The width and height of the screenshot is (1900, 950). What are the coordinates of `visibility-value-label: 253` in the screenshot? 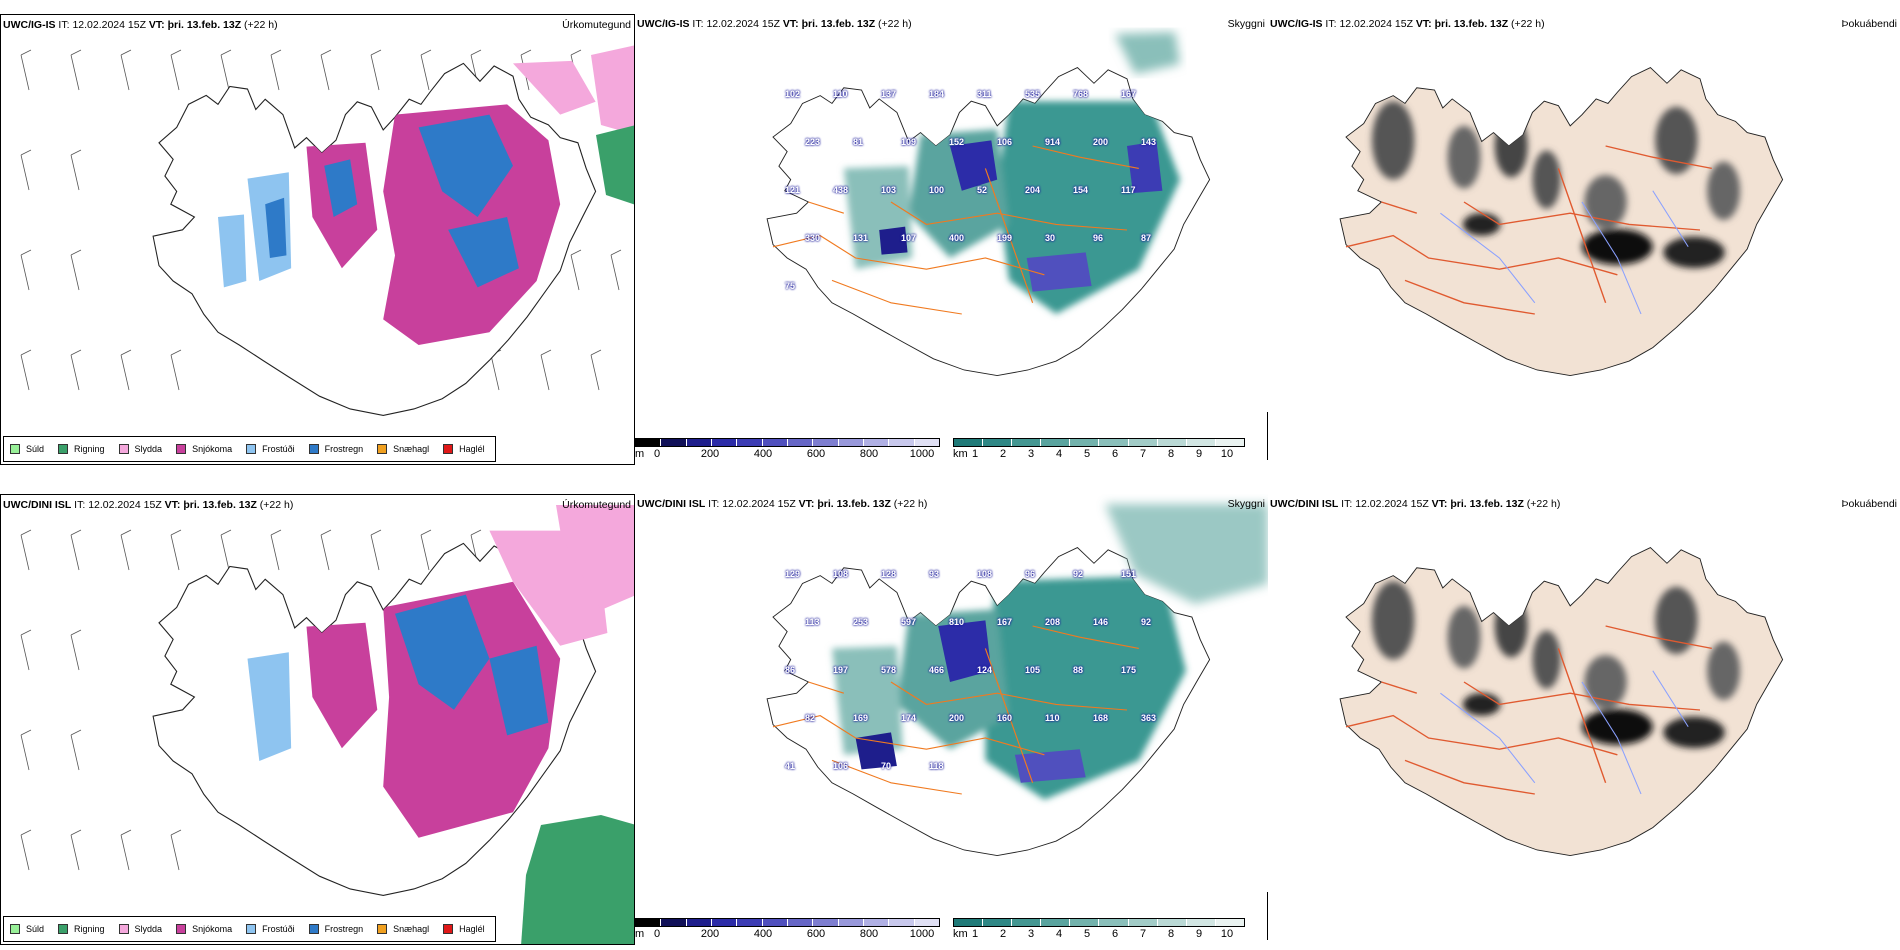 It's located at (861, 622).